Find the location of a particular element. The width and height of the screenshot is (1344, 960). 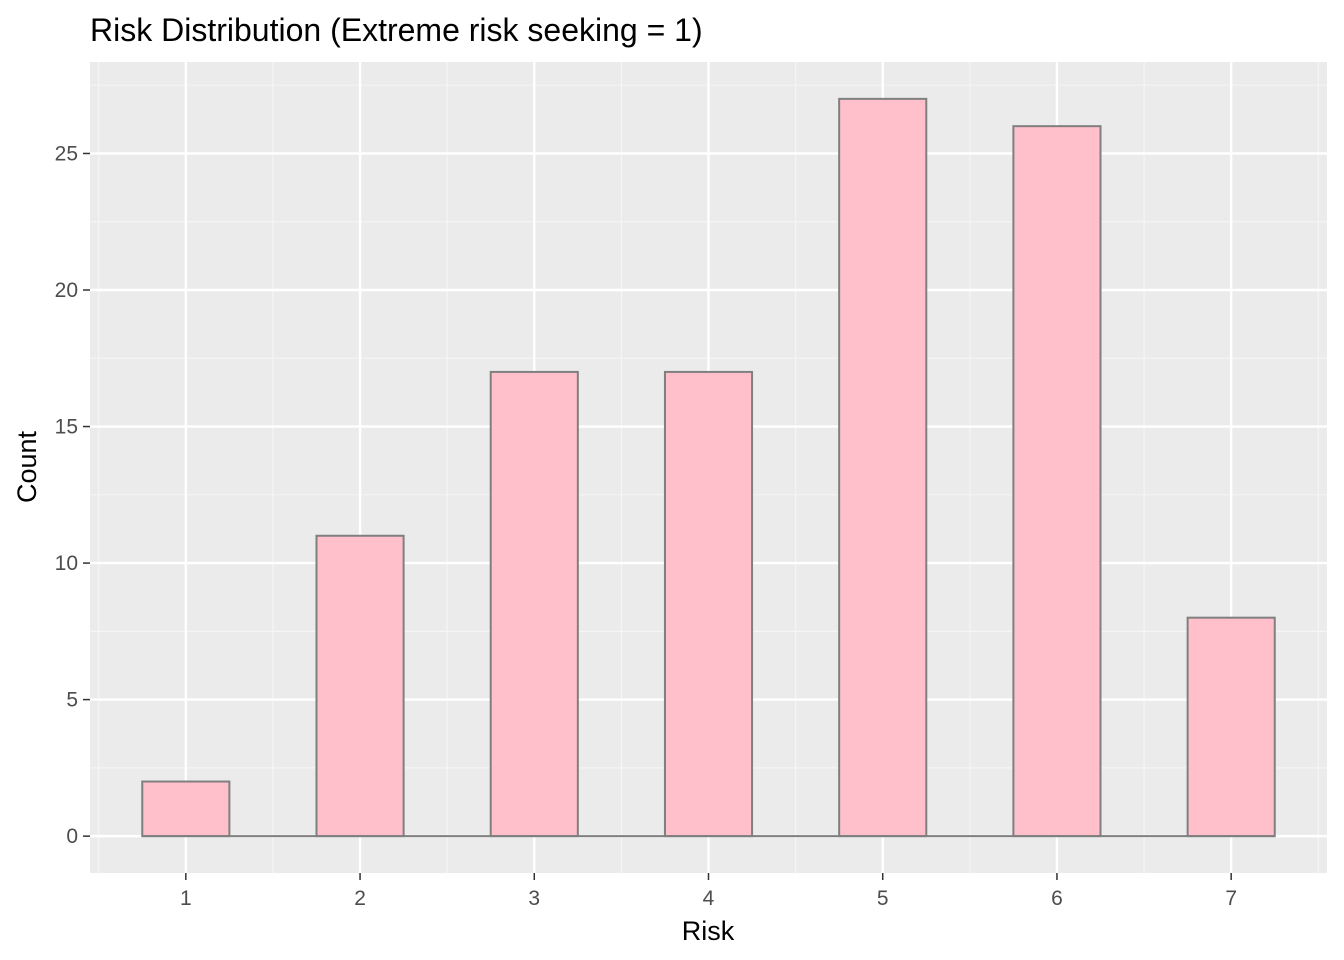

y-tick-label: 15 is located at coordinates (66, 427).